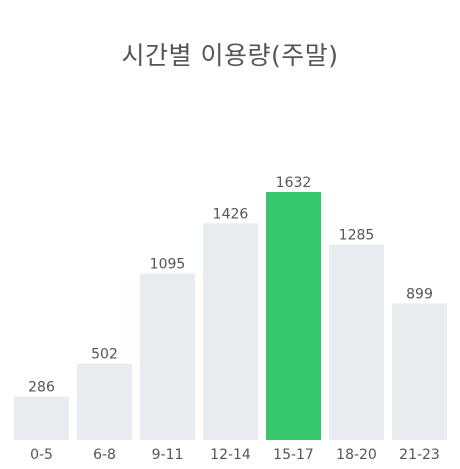 The width and height of the screenshot is (460, 469). I want to click on value-label-21-23: 899, so click(419, 294).